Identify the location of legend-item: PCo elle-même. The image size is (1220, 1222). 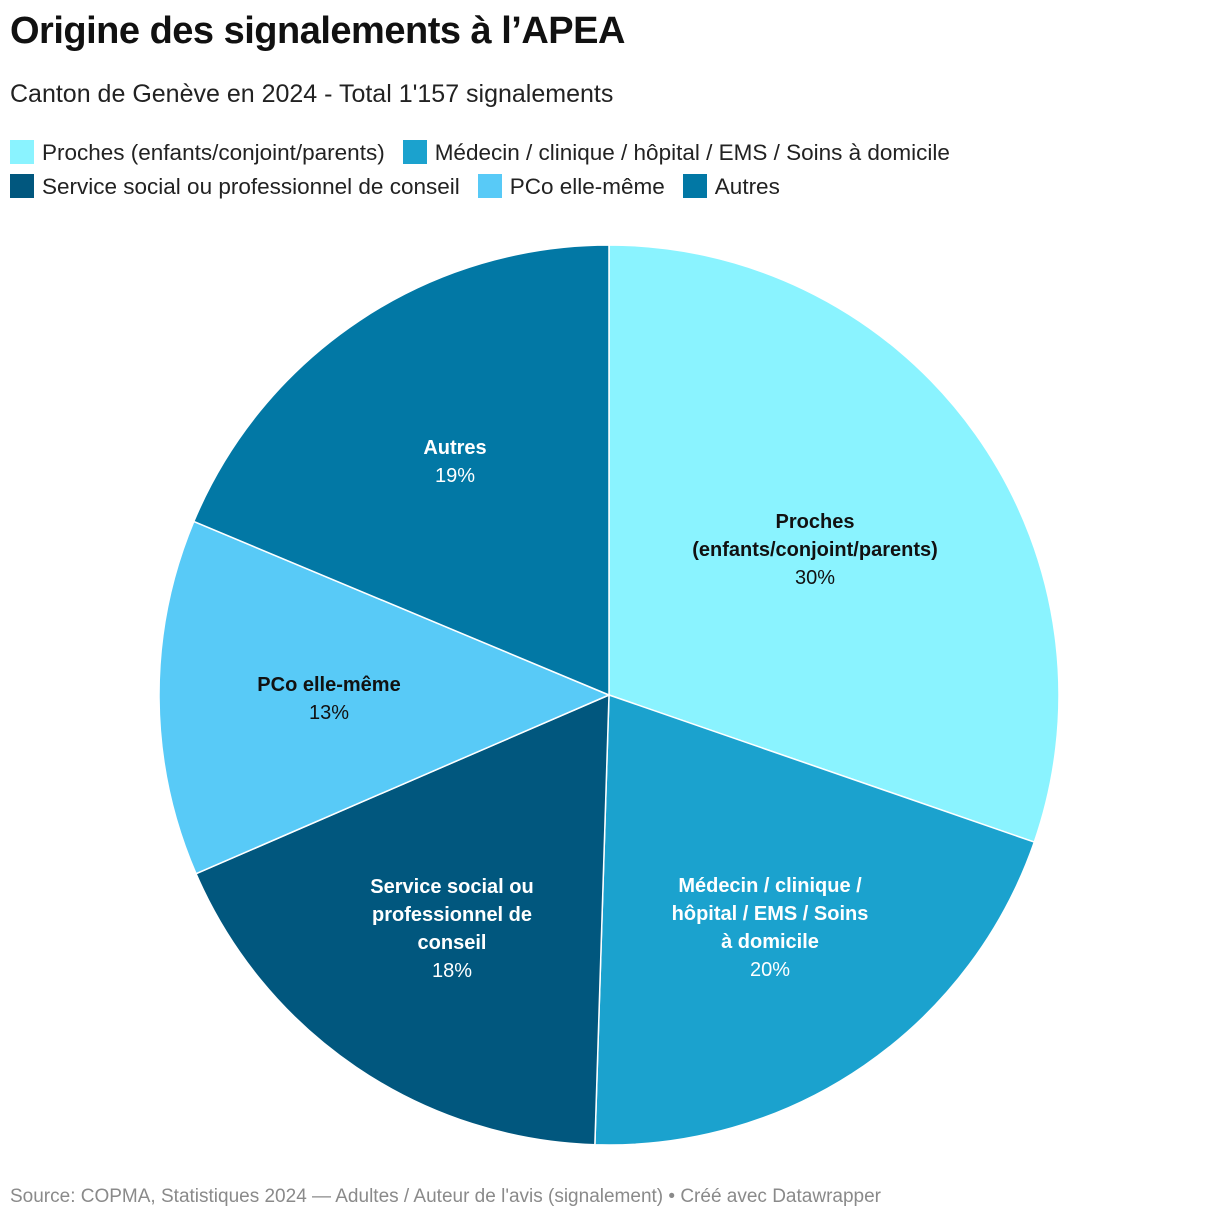
(571, 187).